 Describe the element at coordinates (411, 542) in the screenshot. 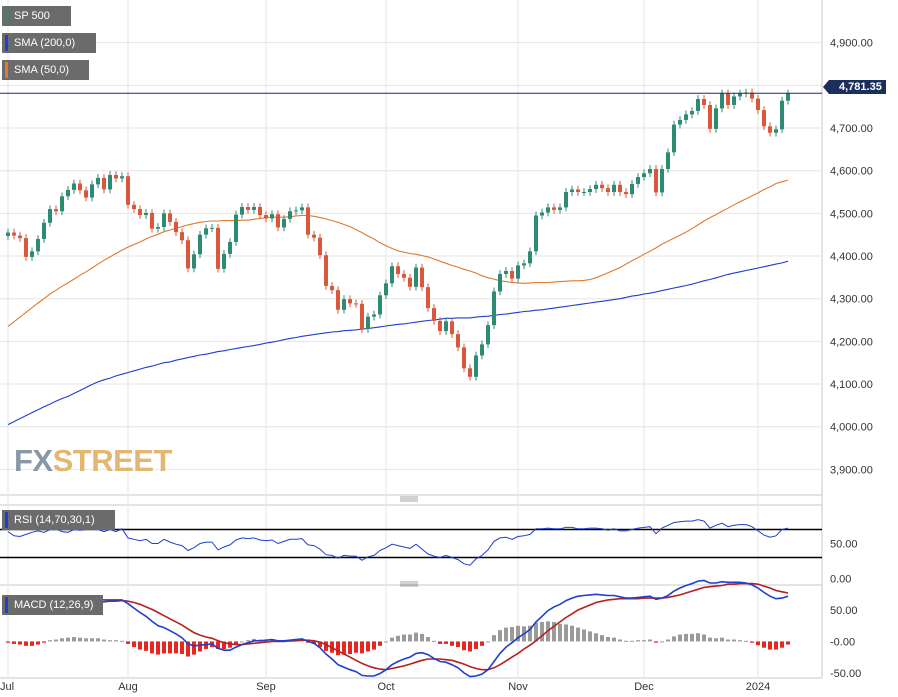

I see `rsi-panel` at that location.